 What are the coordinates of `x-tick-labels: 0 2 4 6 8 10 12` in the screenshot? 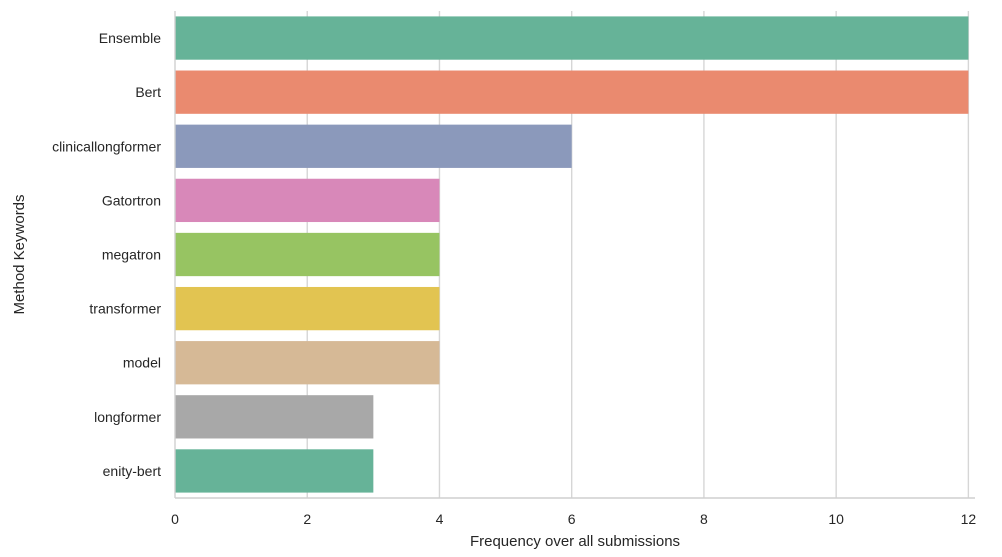 It's located at (573, 519).